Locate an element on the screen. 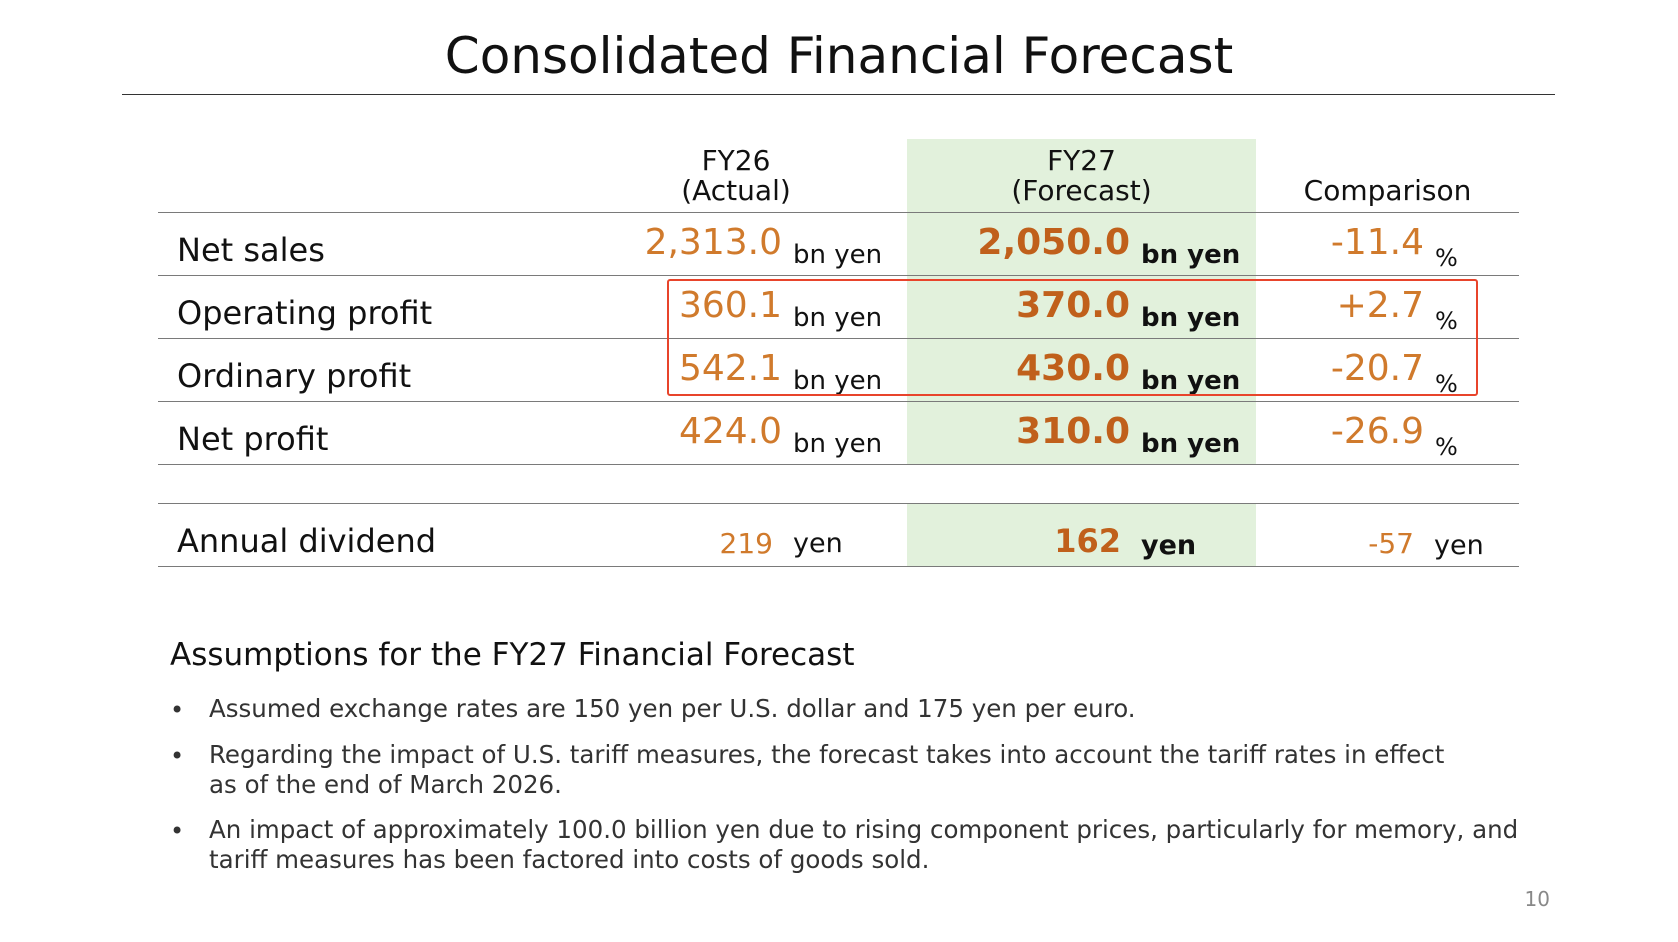 The width and height of the screenshot is (1678, 942). comparison-unit: yen is located at coordinates (1459, 546).